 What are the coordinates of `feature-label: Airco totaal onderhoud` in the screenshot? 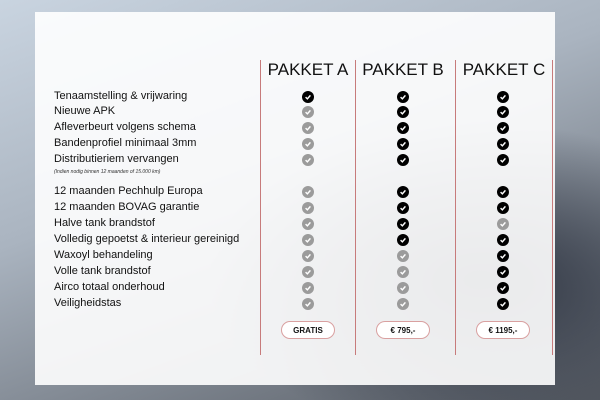 It's located at (109, 287).